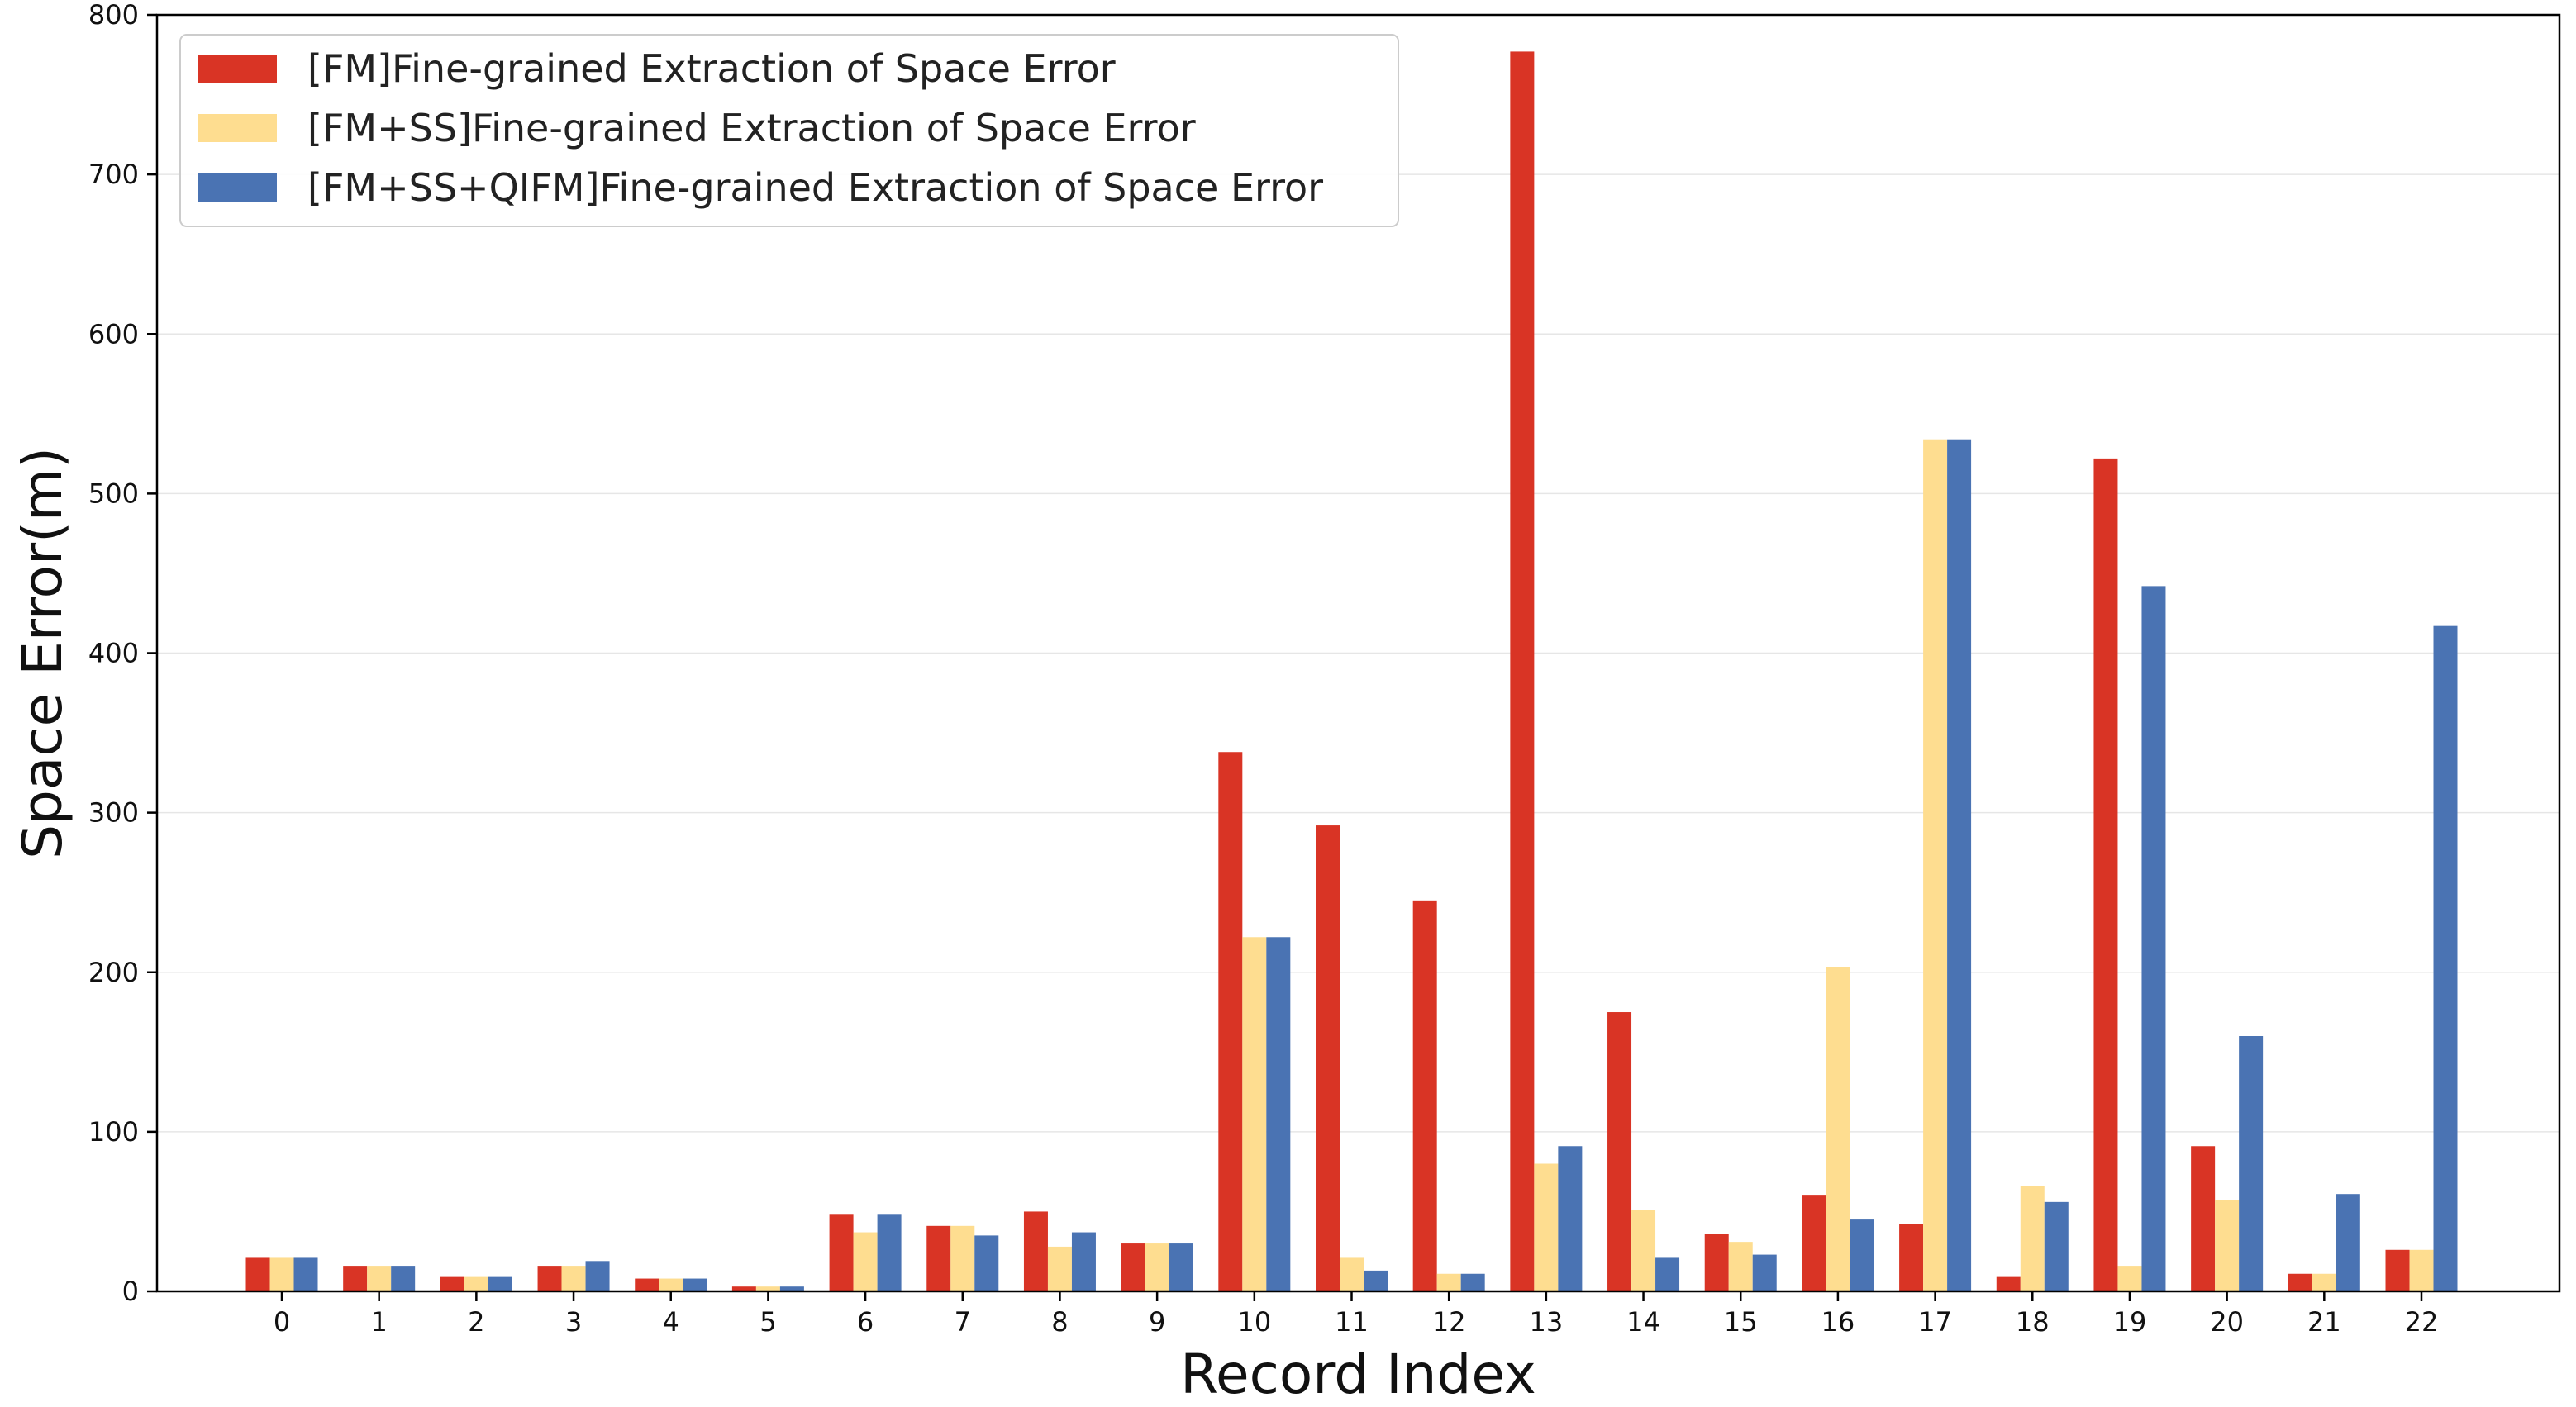  What do you see at coordinates (574, 1322) in the screenshot?
I see `x-tick-label: 3` at bounding box center [574, 1322].